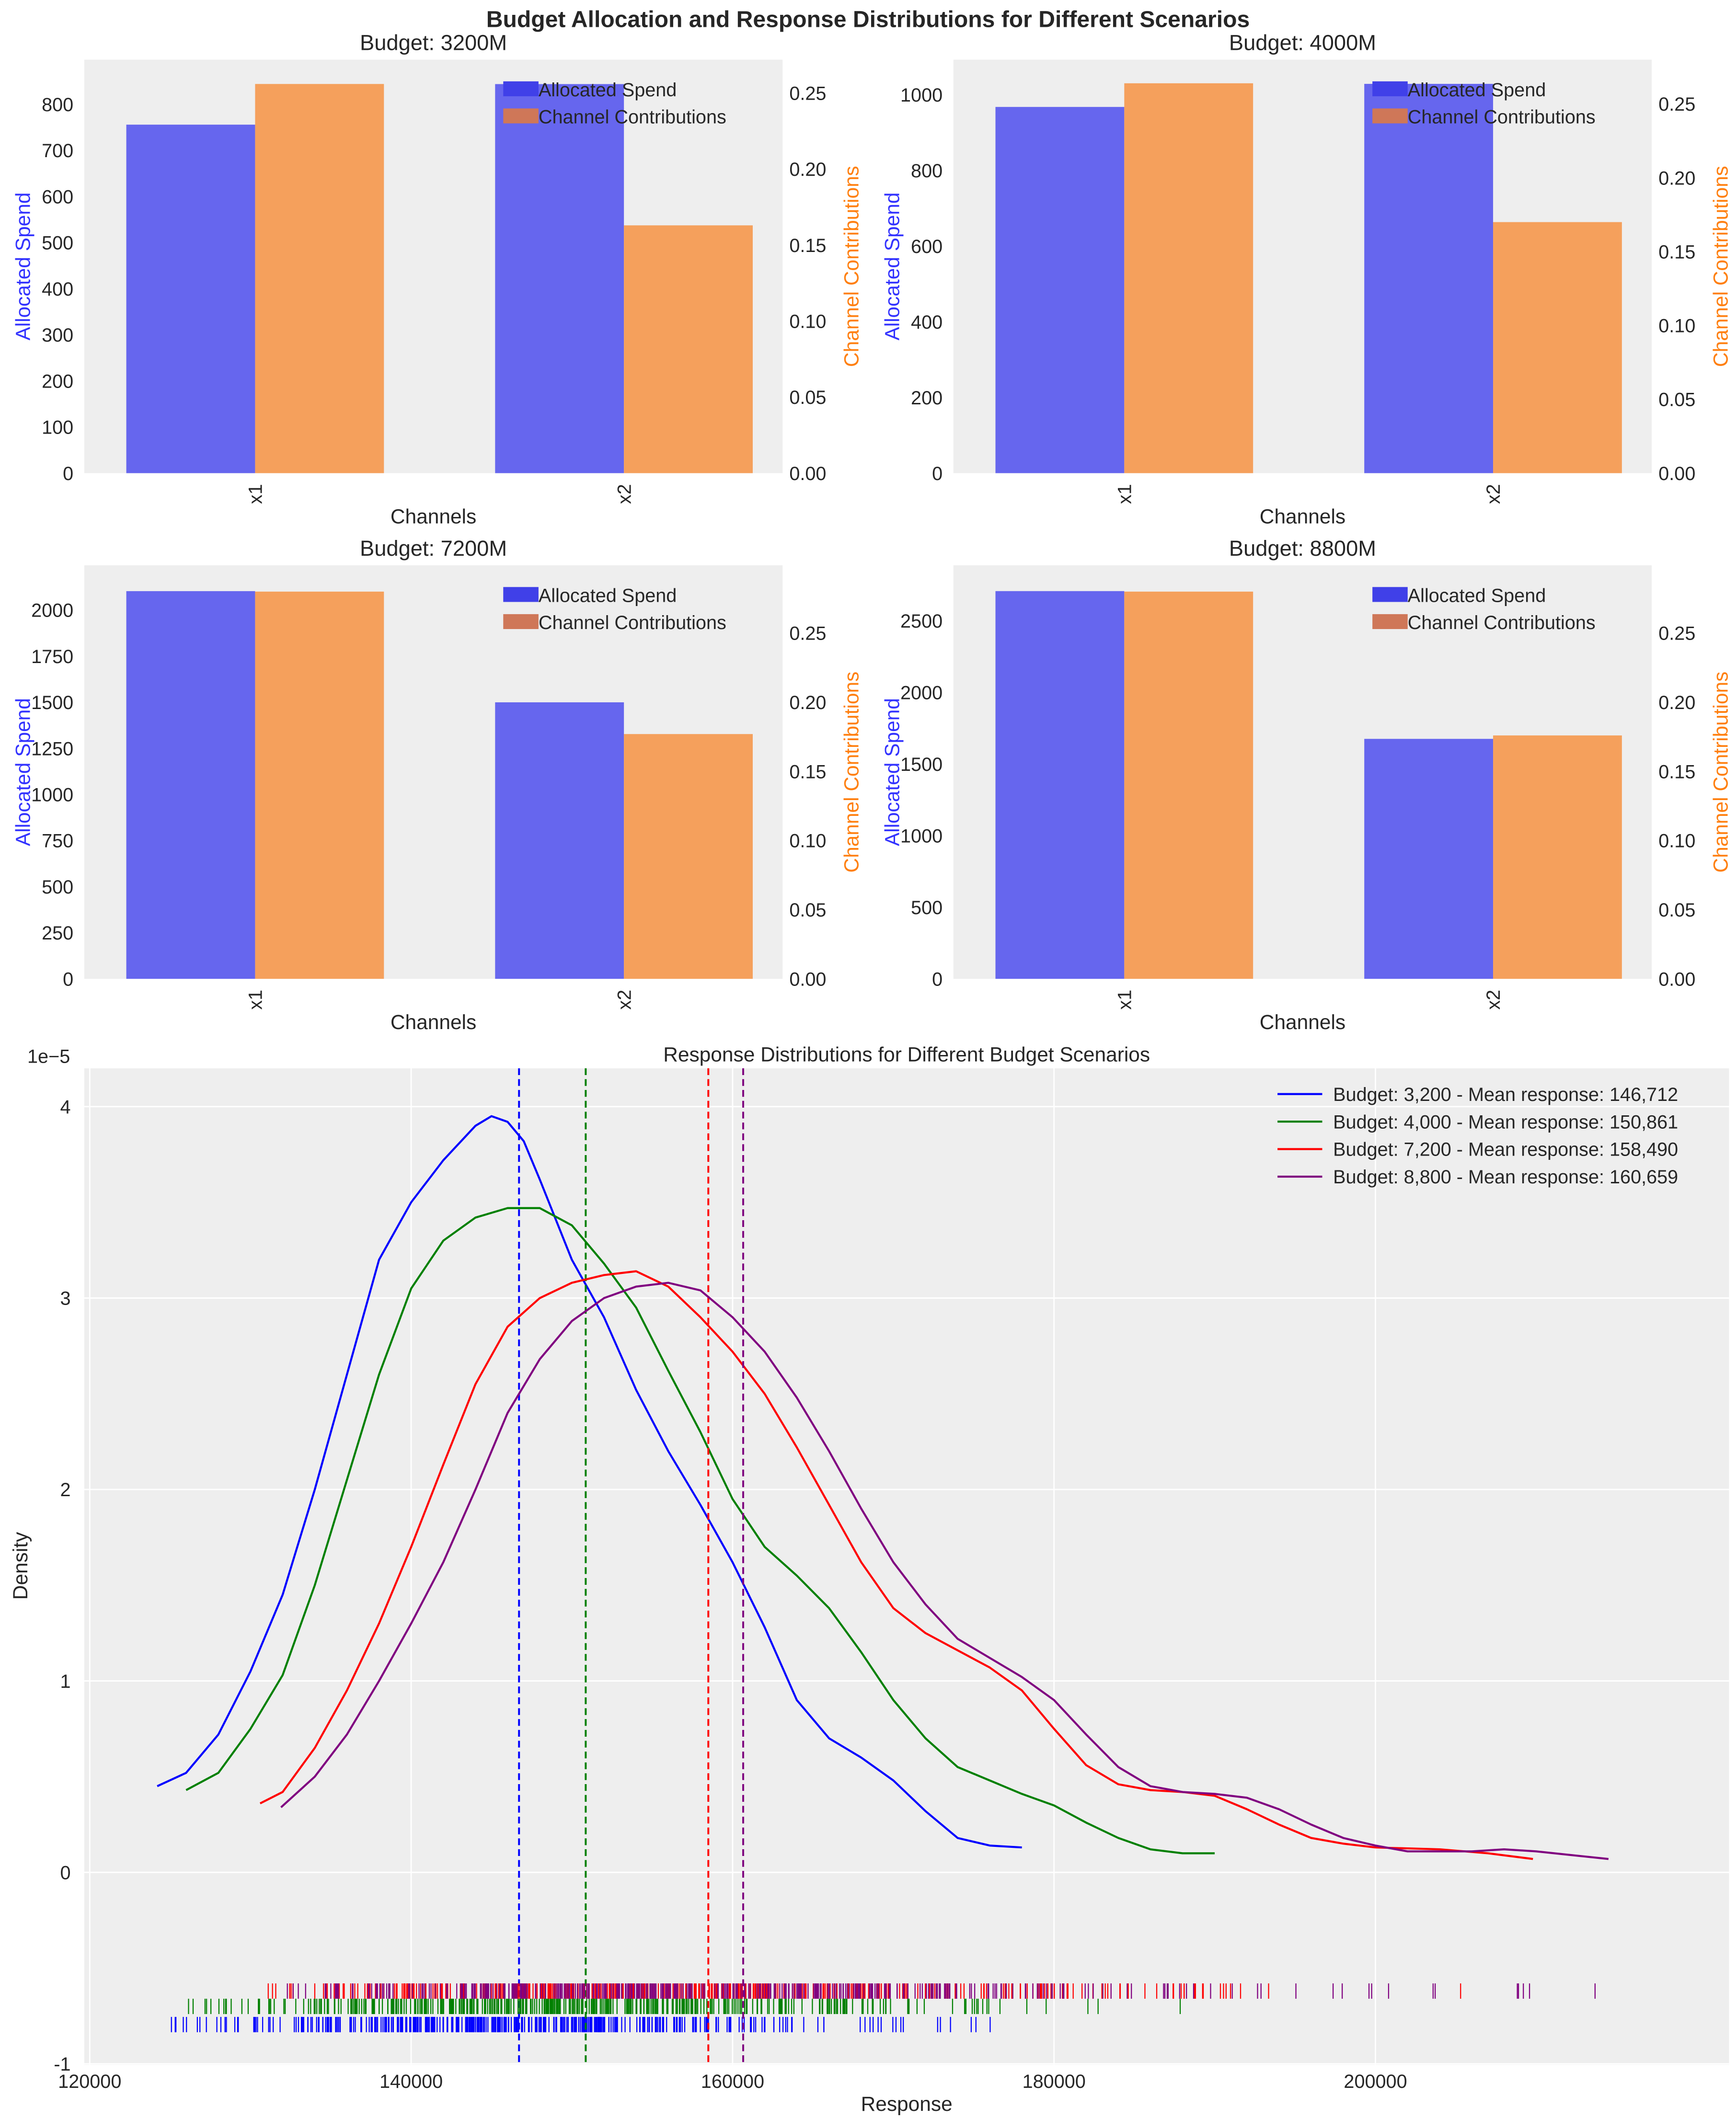  Describe the element at coordinates (58, 841) in the screenshot. I see `y-tick-label-left: 750` at that location.